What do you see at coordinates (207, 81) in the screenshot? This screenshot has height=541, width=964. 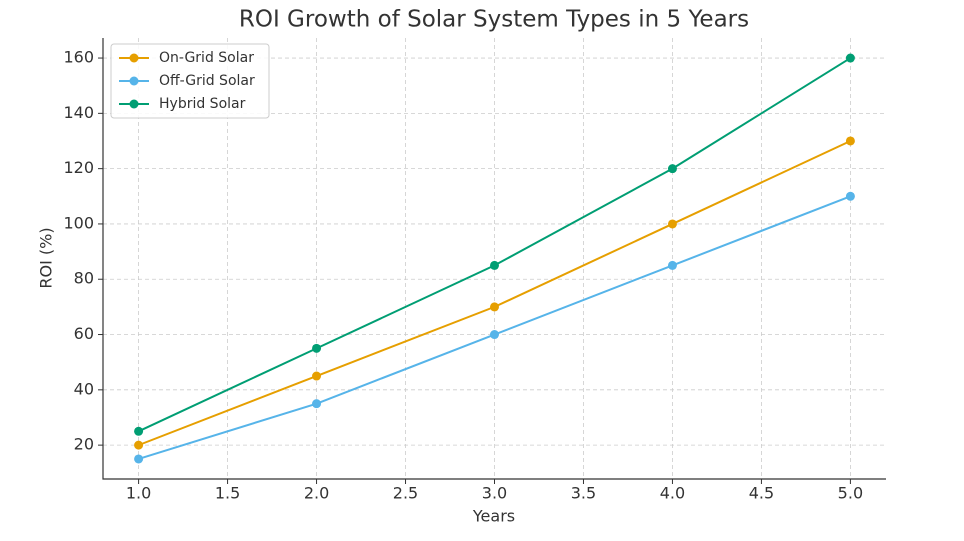 I see `legend-label: Off-Grid Solar` at bounding box center [207, 81].